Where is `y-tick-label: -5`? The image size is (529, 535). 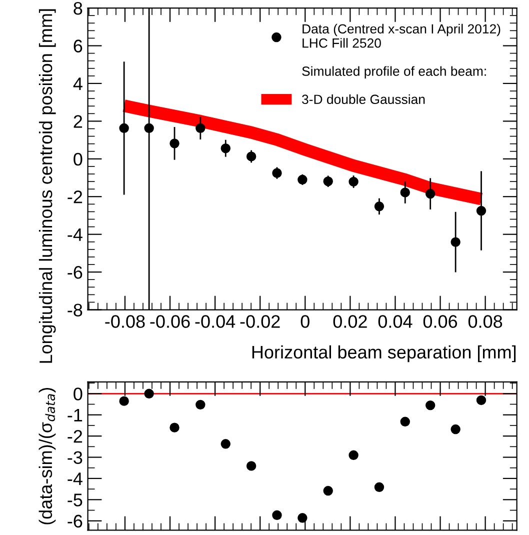 y-tick-label: -5 is located at coordinates (75, 500).